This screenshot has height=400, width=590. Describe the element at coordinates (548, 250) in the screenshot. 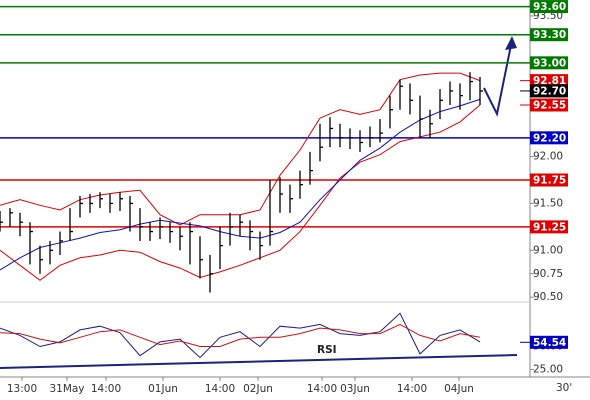

I see `y-tick-label: 91.00` at that location.